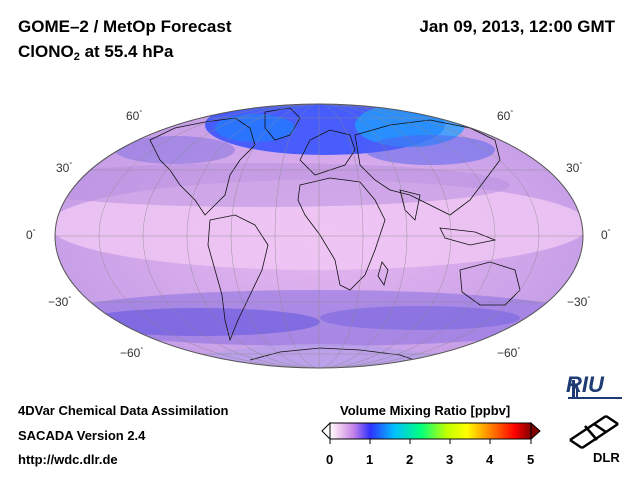  I want to click on coast-asia, so click(427, 167).